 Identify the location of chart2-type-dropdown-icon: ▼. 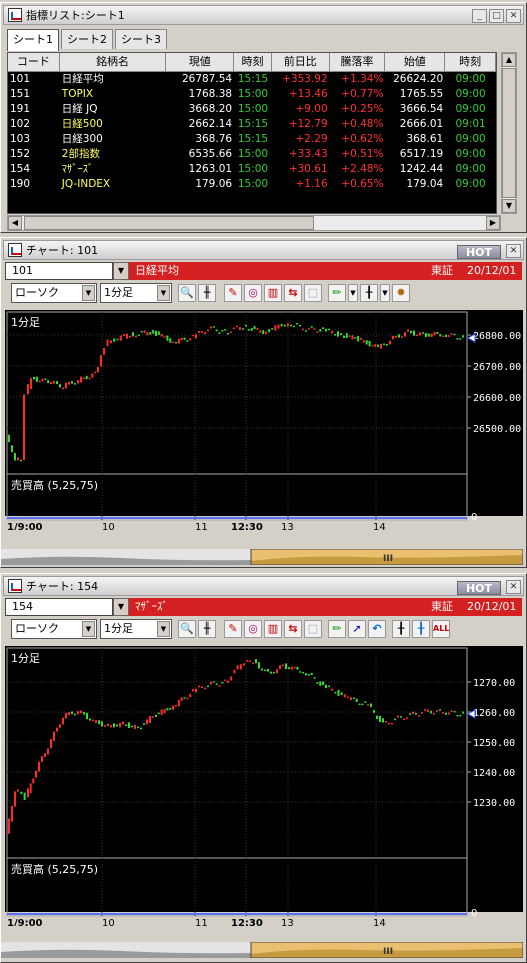
(88, 629).